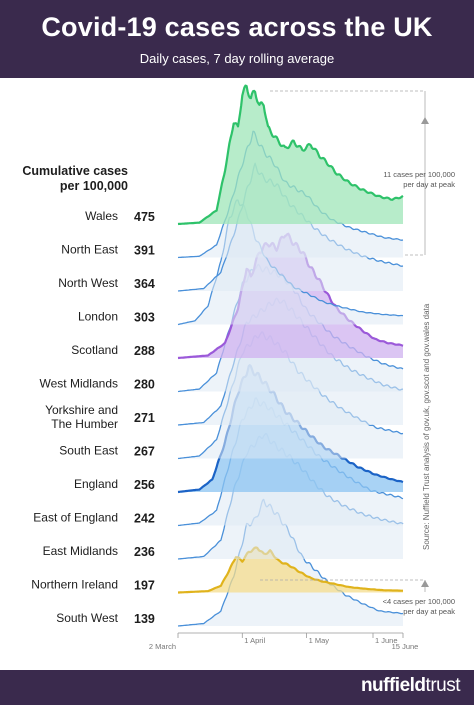  Describe the element at coordinates (96, 484) in the screenshot. I see `region-label-england: England` at that location.